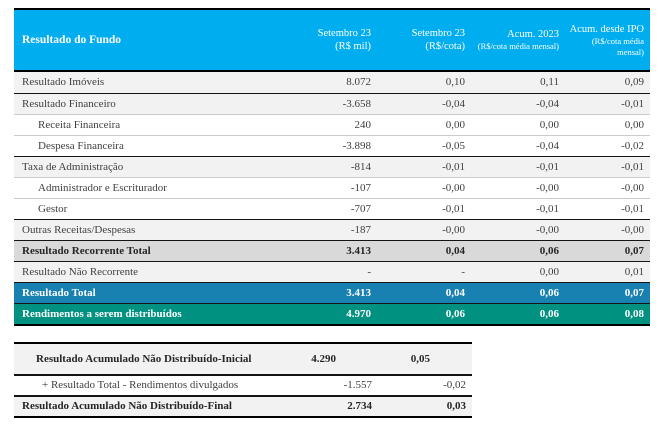 The image size is (667, 435). What do you see at coordinates (453, 145) in the screenshot?
I see `row-value: -0,05` at bounding box center [453, 145].